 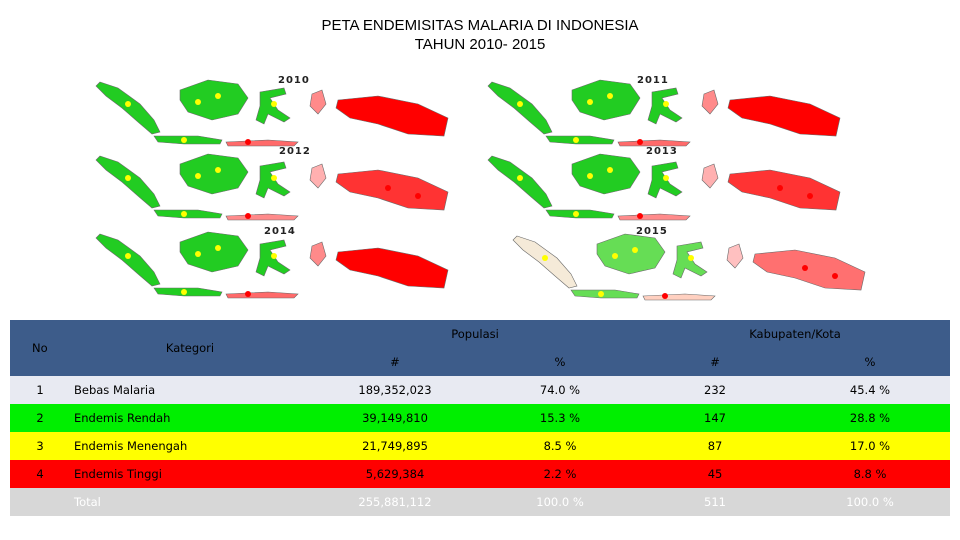 I want to click on total-kab-pct: 100.0 %, so click(x=870, y=502).